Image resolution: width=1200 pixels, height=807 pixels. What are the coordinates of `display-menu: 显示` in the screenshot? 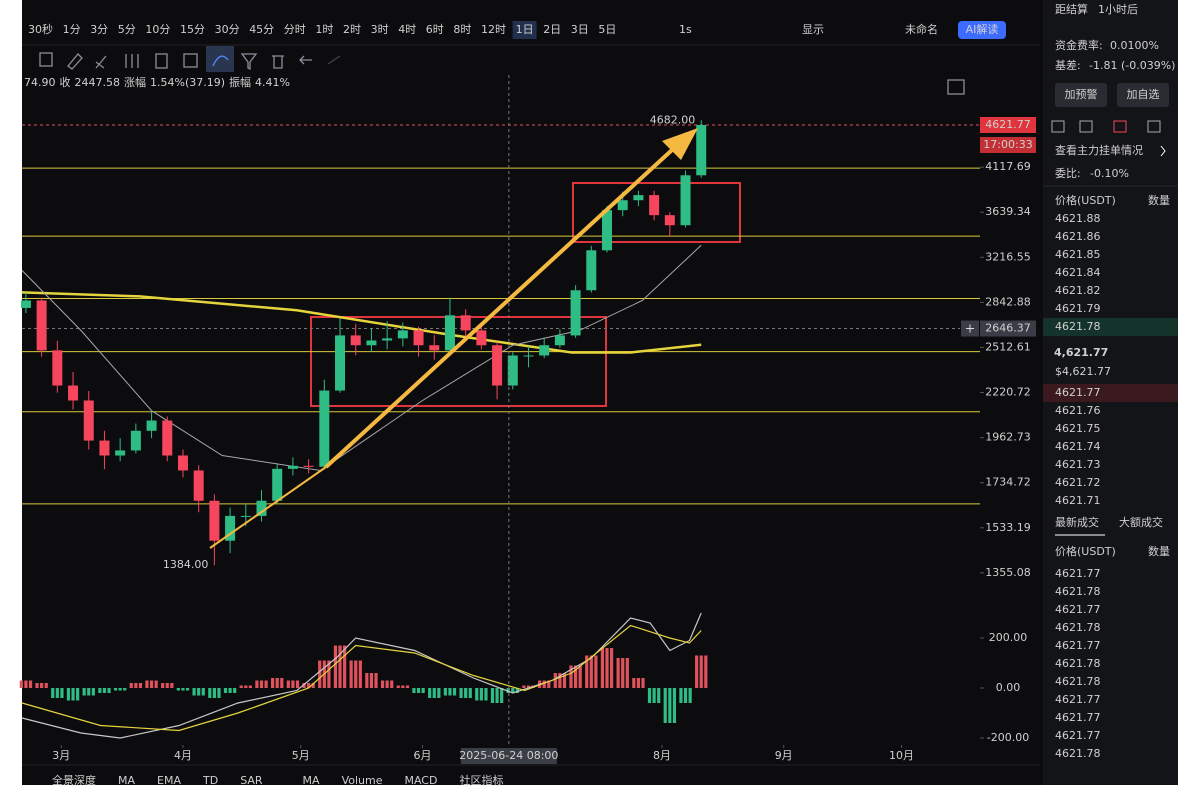 It's located at (813, 29).